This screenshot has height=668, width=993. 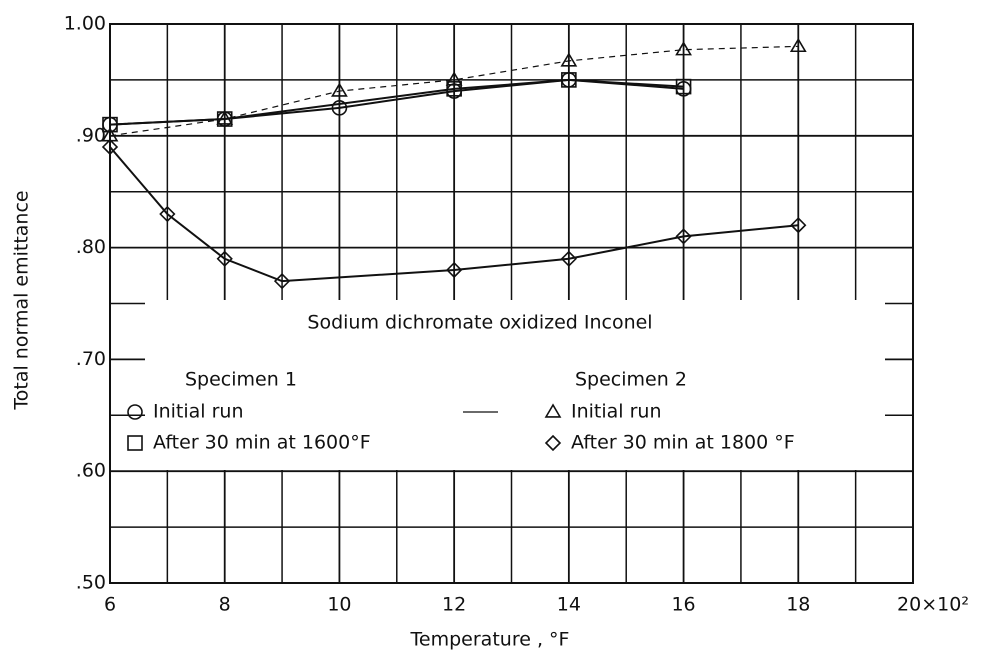 I want to click on x-tick-label: 10, so click(x=339, y=605).